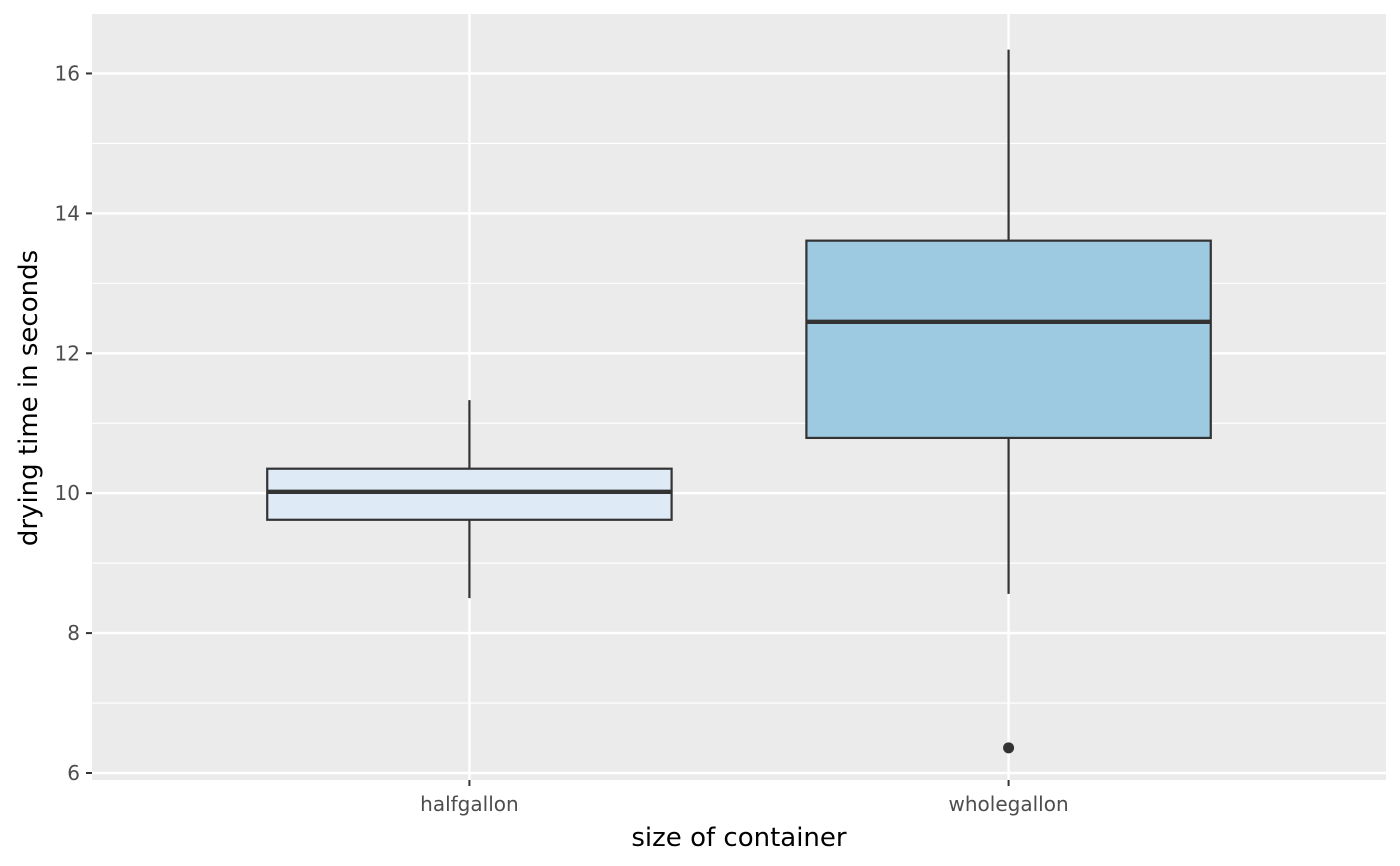  I want to click on outlier-point, so click(1009, 748).